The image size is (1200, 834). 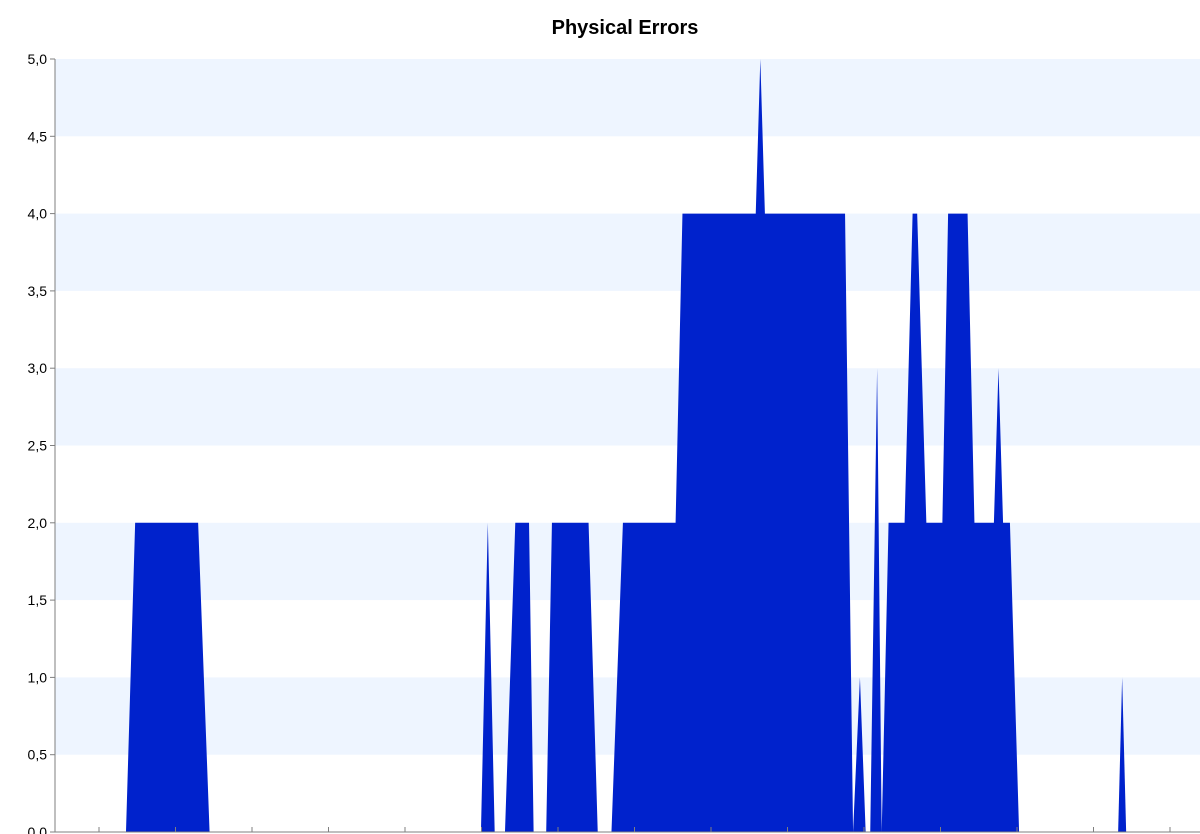 I want to click on y-tick-label: 0,5, so click(x=38, y=755).